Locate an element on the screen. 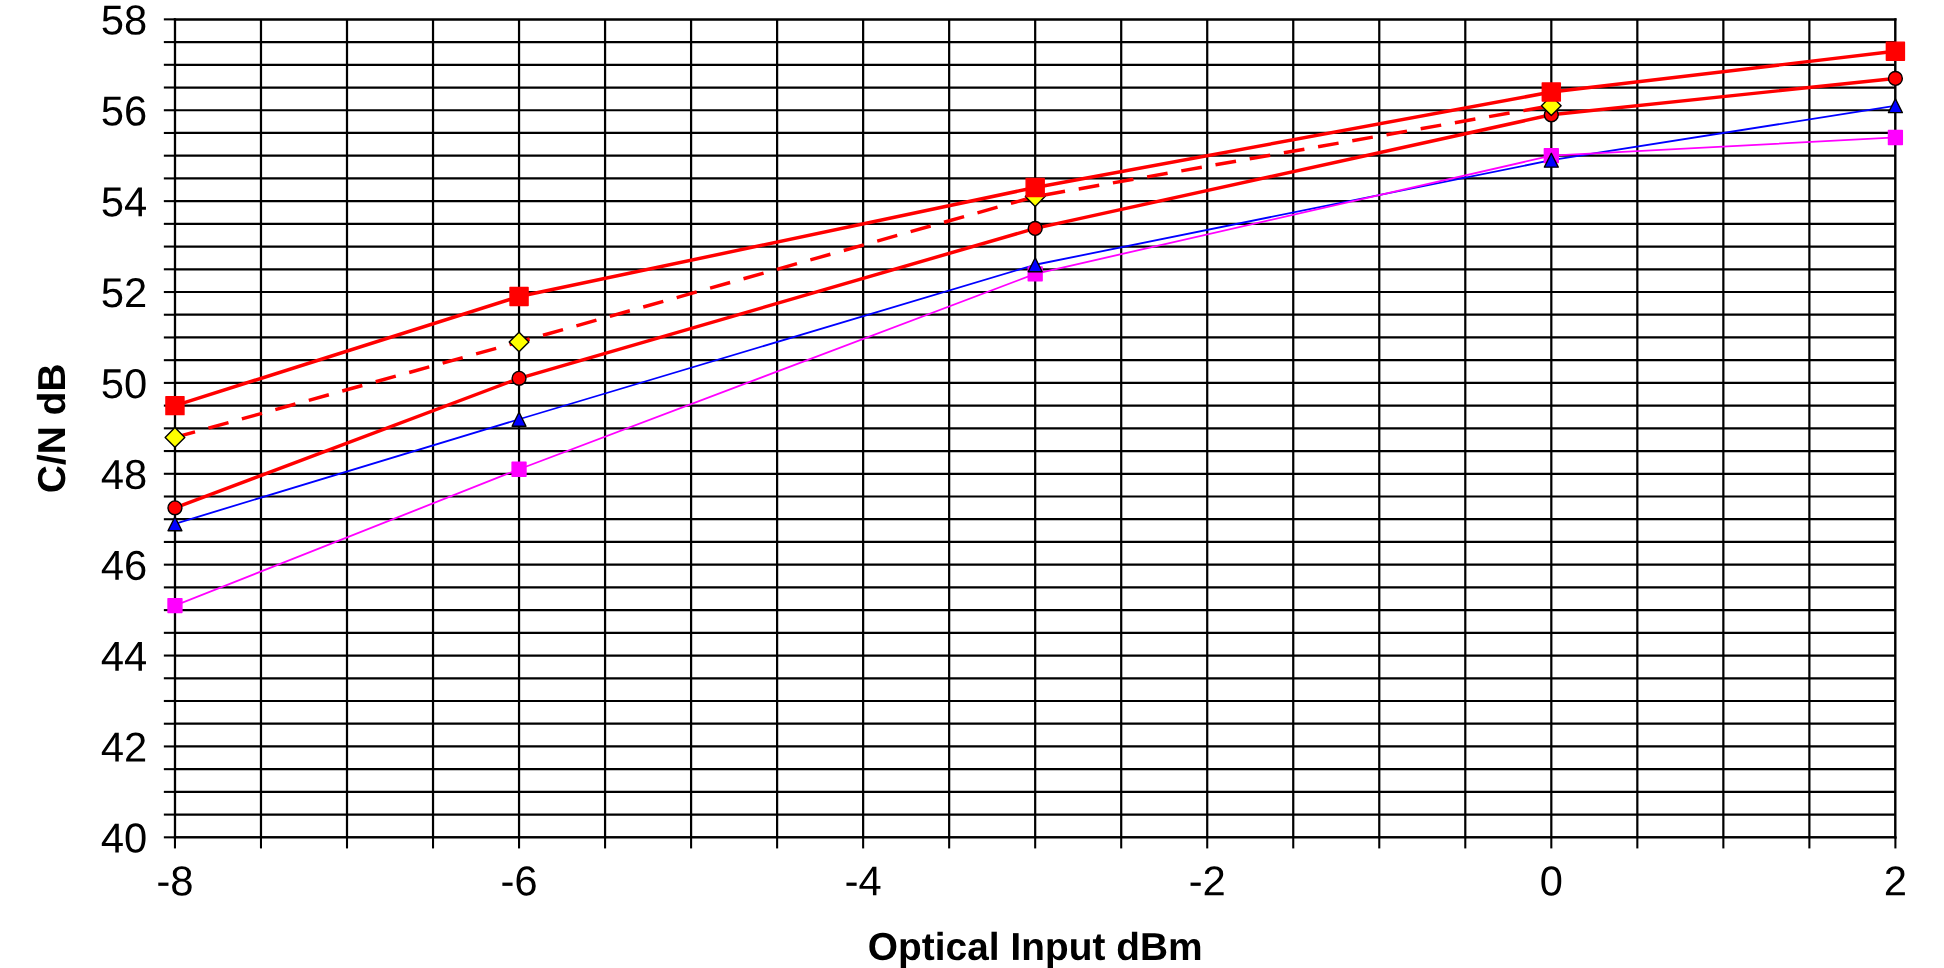 This screenshot has width=1944, height=968. y-tick-label: 42 is located at coordinates (123, 747).